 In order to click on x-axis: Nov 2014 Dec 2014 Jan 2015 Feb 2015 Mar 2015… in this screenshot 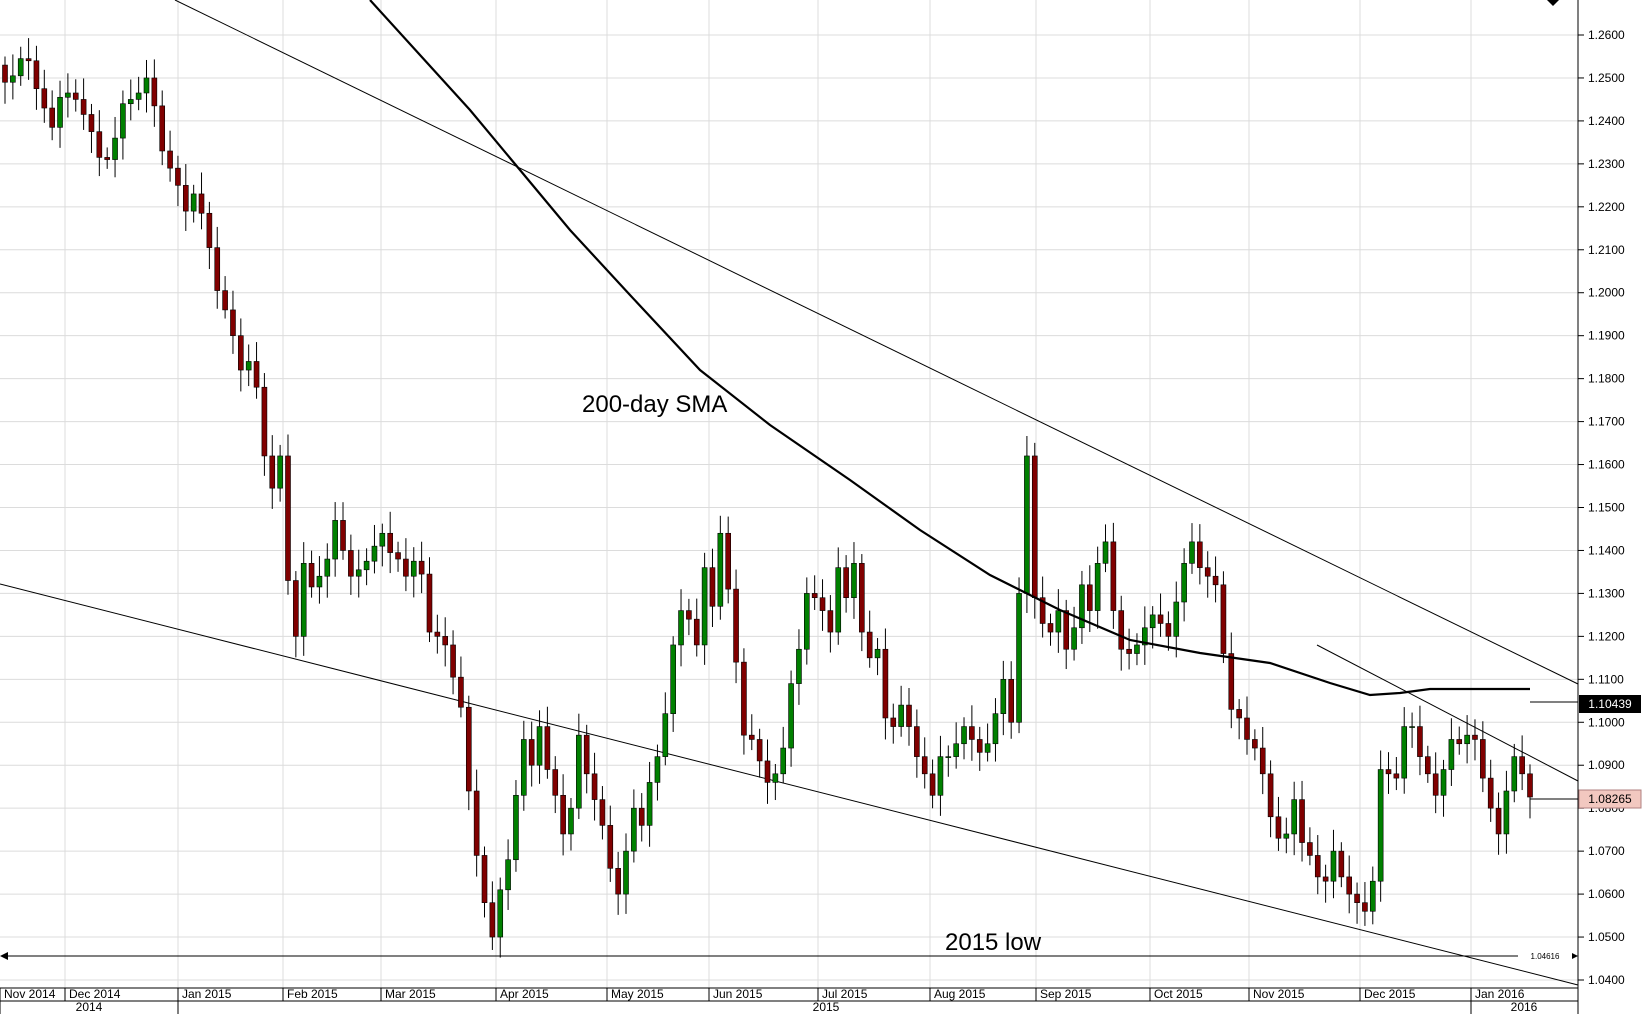, I will do `click(789, 1000)`.